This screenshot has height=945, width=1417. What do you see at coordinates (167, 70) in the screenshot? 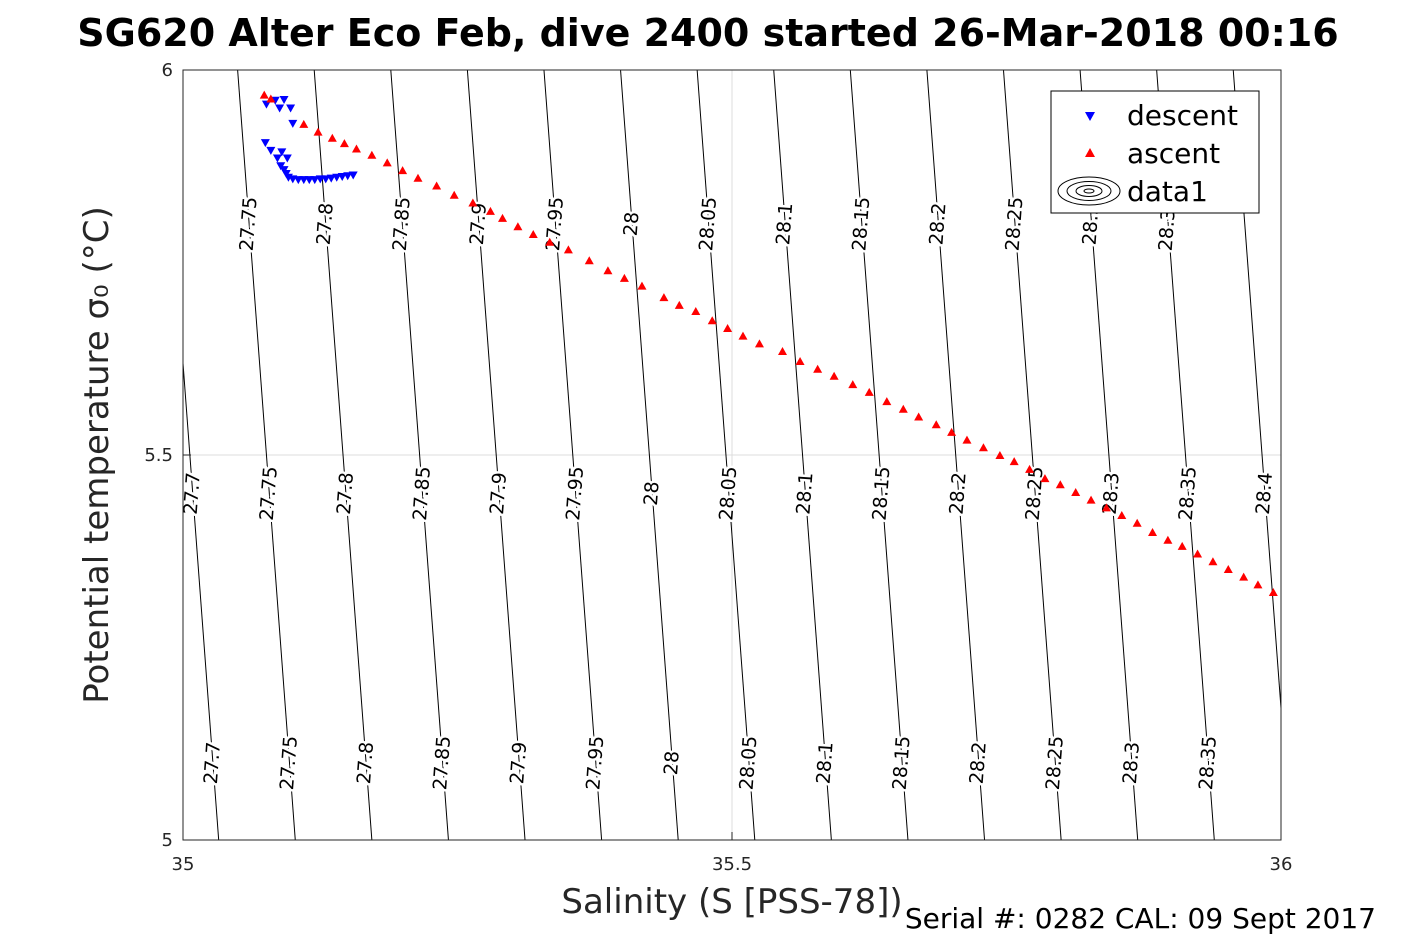
I see `y-tick-label: 6` at bounding box center [167, 70].